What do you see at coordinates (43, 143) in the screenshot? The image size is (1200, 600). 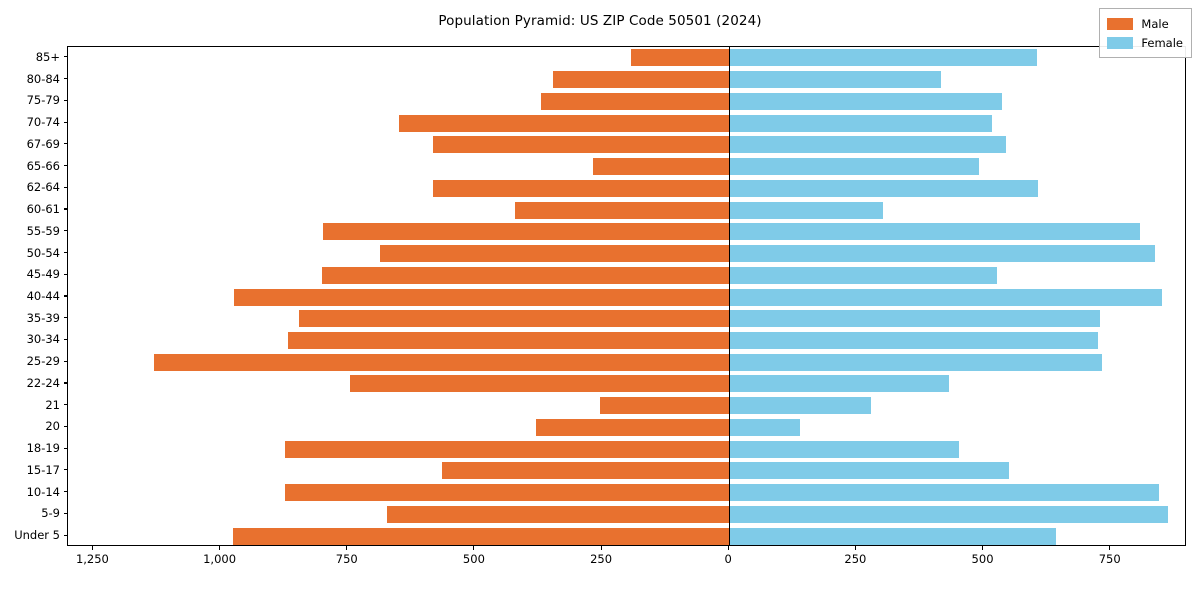 I see `y-axis-tick-label: 67-69` at bounding box center [43, 143].